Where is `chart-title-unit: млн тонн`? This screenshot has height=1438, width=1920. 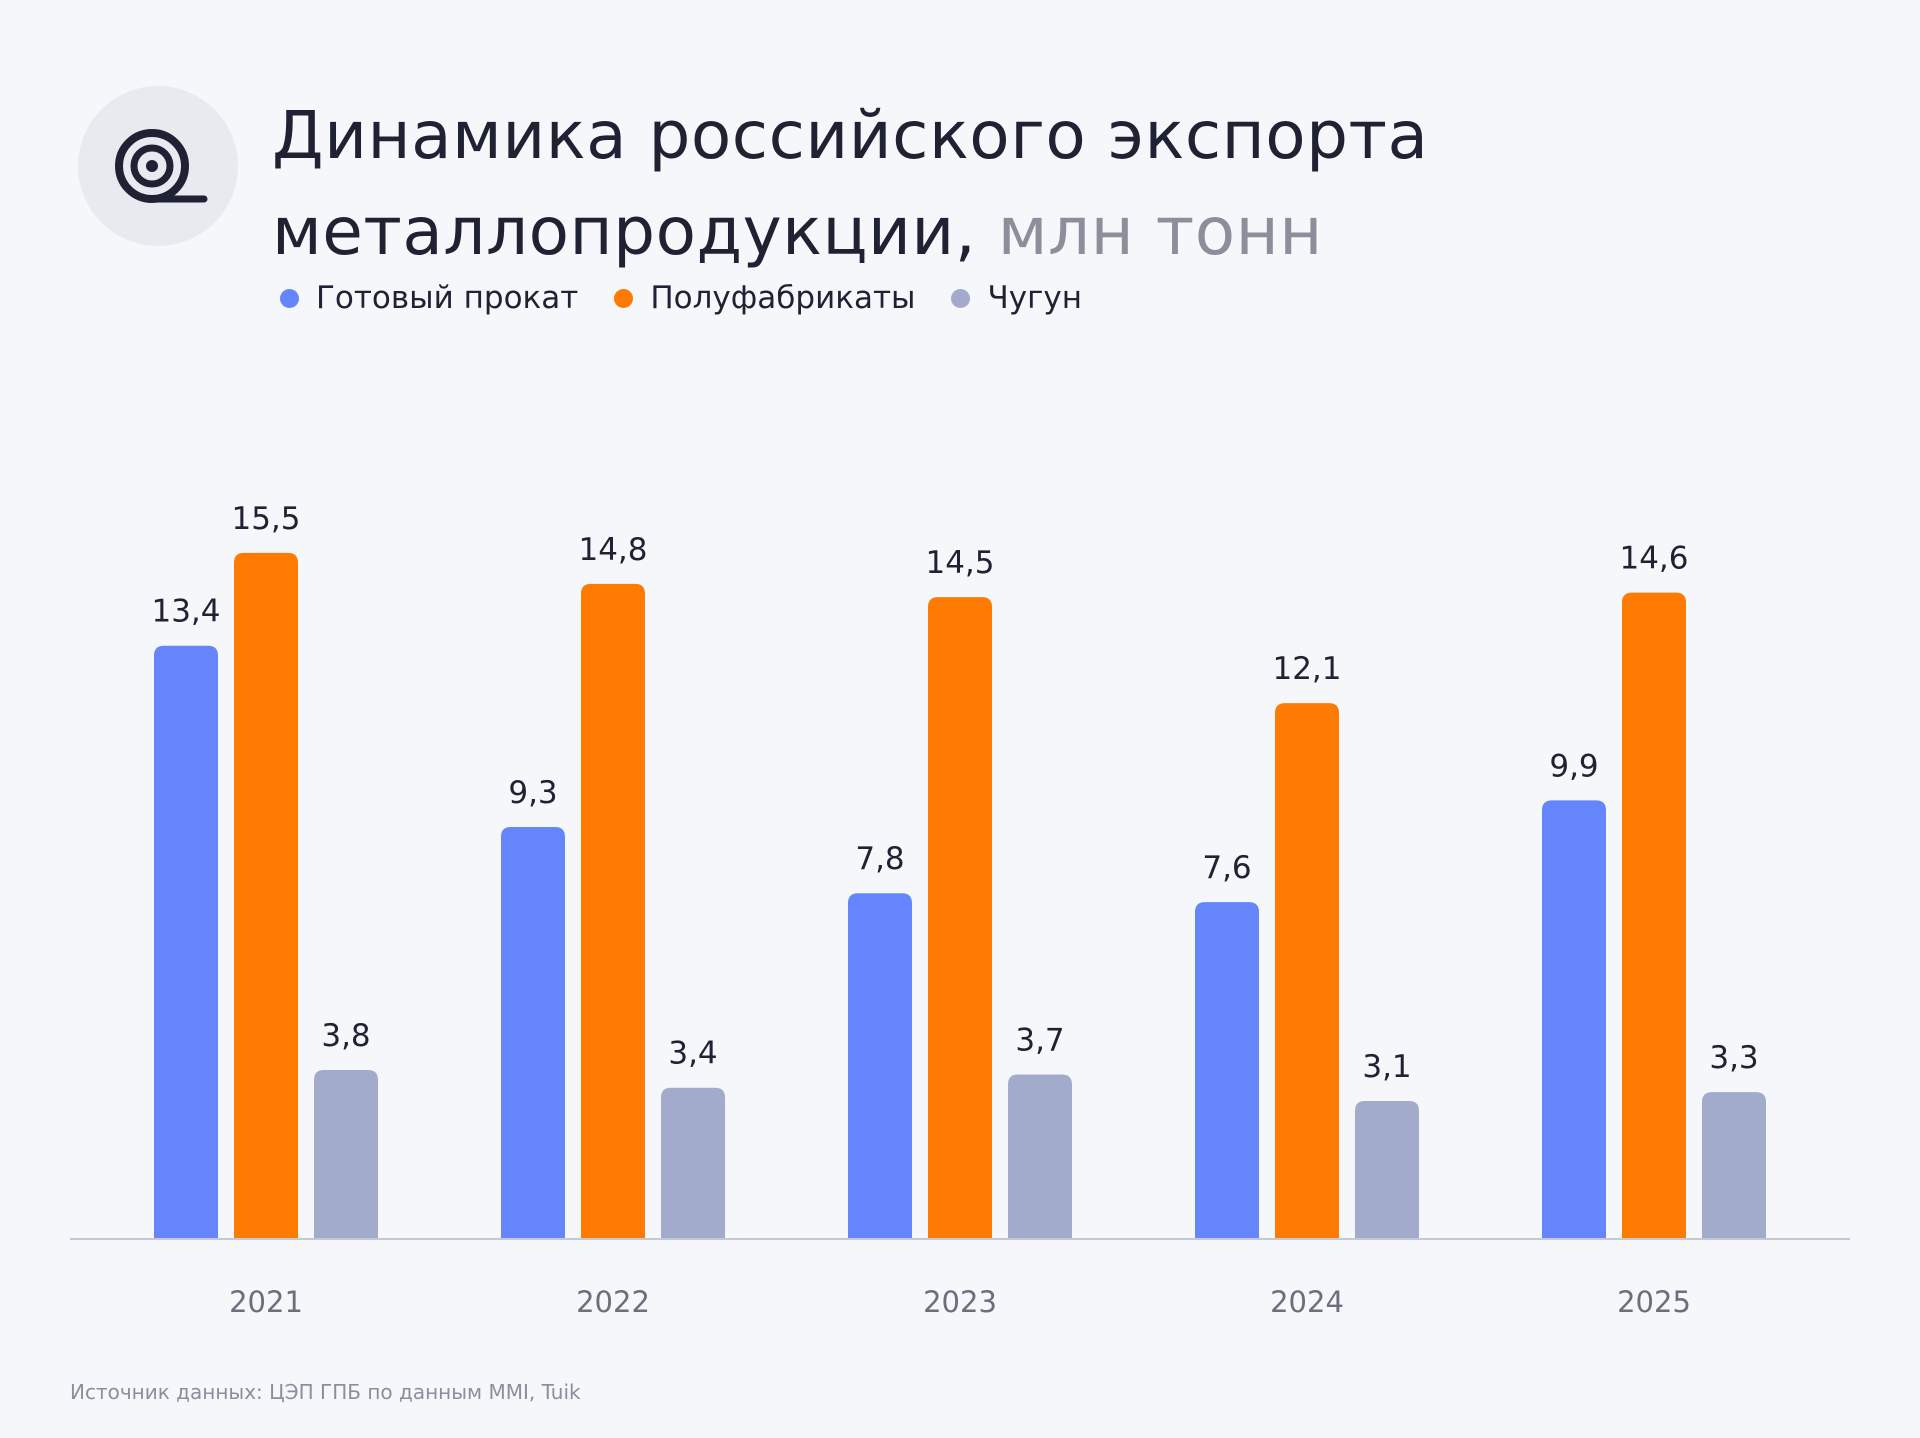 chart-title-unit: млн тонн is located at coordinates (1160, 231).